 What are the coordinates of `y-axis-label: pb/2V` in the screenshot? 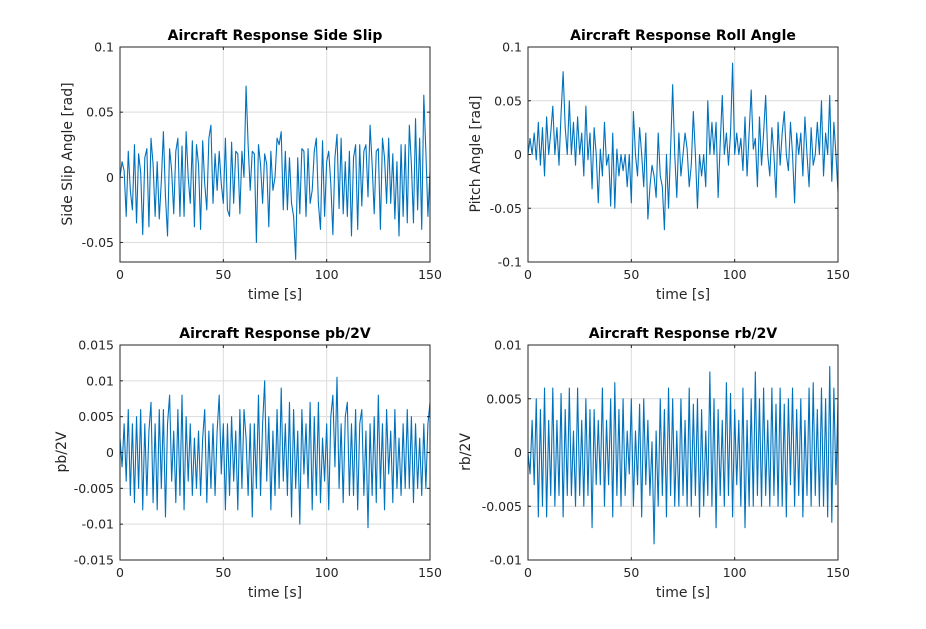 It's located at (62, 451).